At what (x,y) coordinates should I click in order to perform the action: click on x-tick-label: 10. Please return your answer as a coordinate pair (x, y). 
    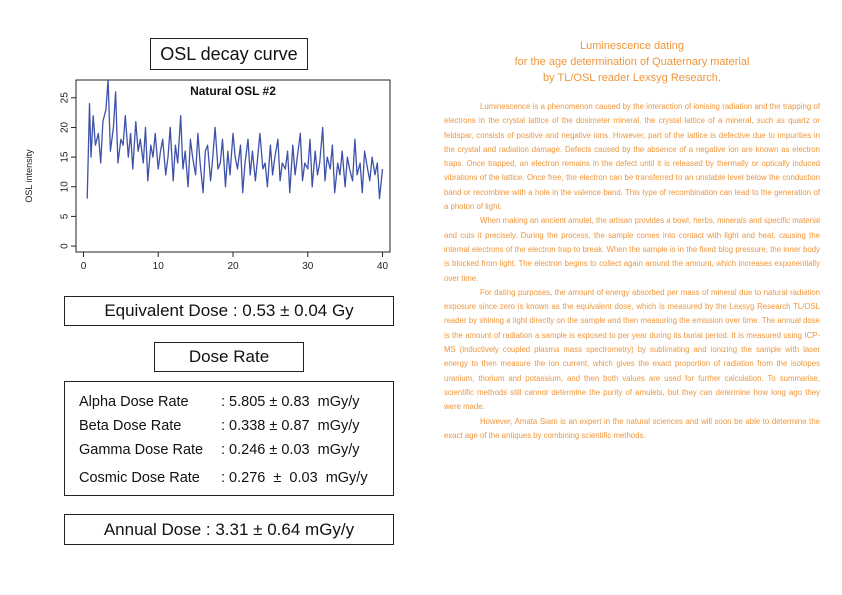
    Looking at the image, I should click on (159, 266).